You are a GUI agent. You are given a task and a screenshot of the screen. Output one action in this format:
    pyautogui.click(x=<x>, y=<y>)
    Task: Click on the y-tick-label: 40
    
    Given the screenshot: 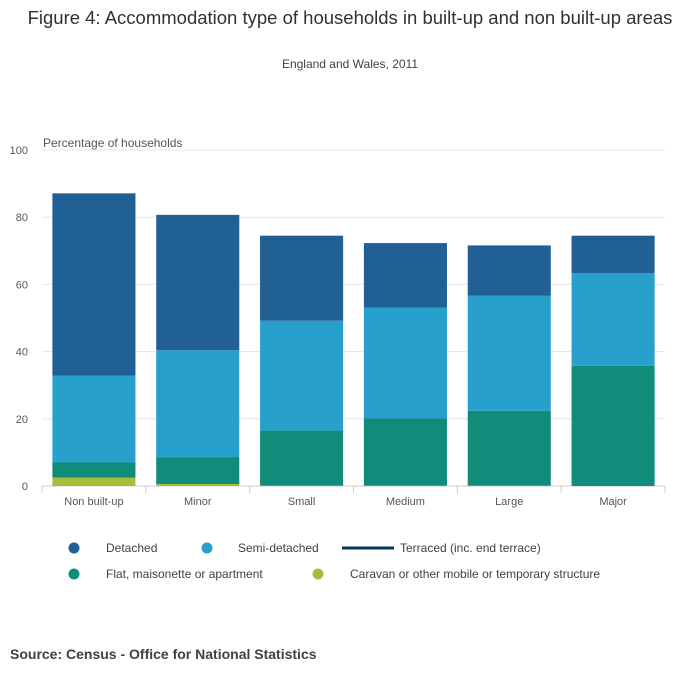 What is the action you would take?
    pyautogui.click(x=22, y=353)
    